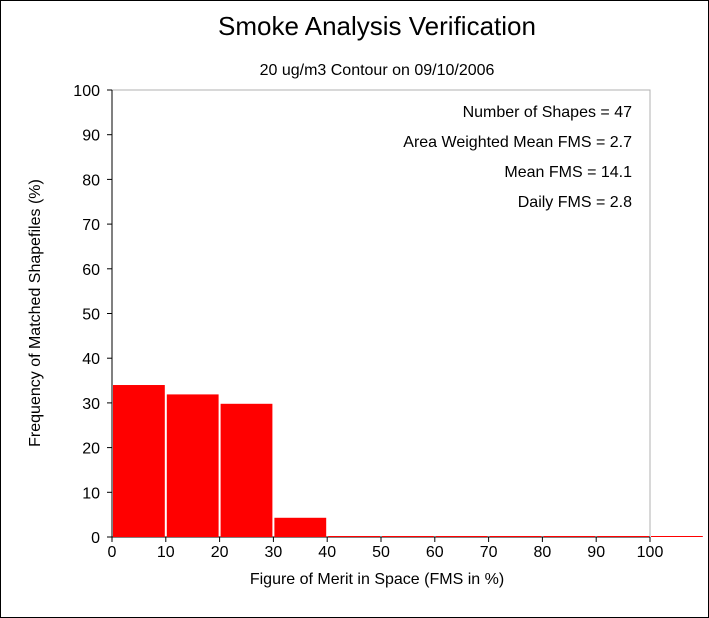  Describe the element at coordinates (91, 180) in the screenshot. I see `y-tick-label: 80` at that location.